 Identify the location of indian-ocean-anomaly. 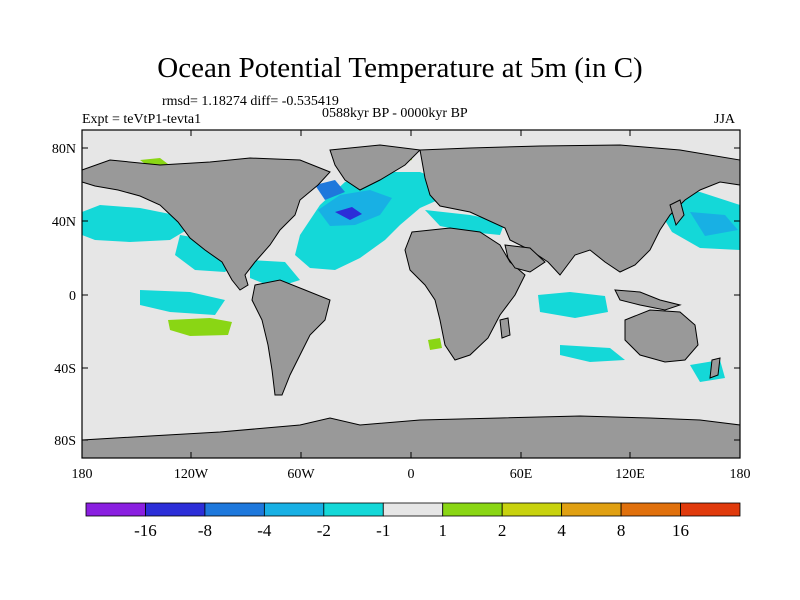
(573, 305).